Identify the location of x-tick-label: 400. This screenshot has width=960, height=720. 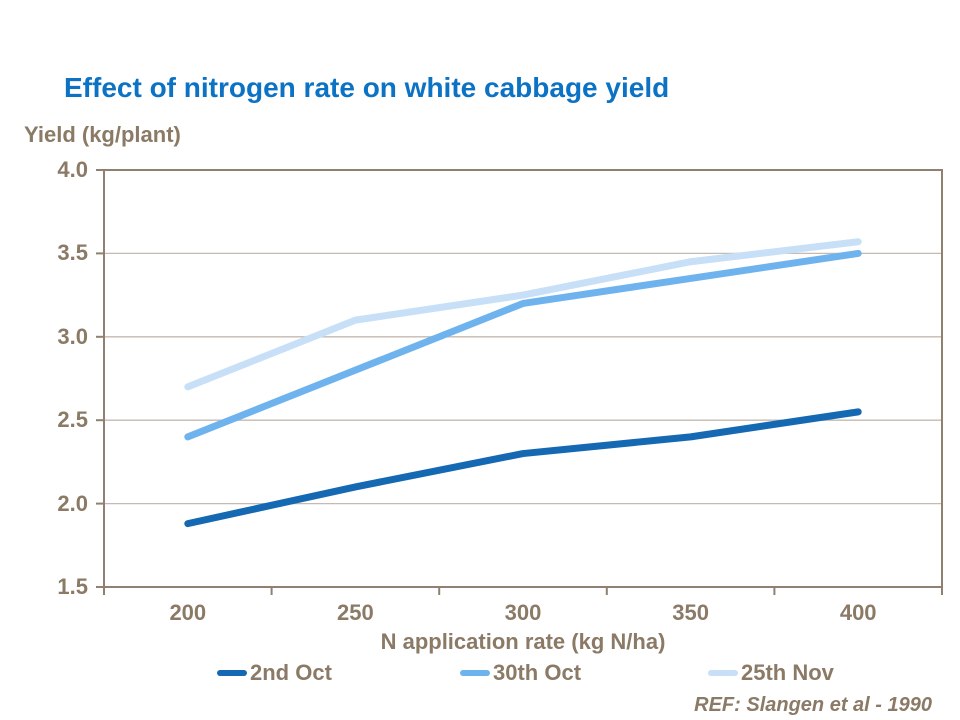
(858, 612).